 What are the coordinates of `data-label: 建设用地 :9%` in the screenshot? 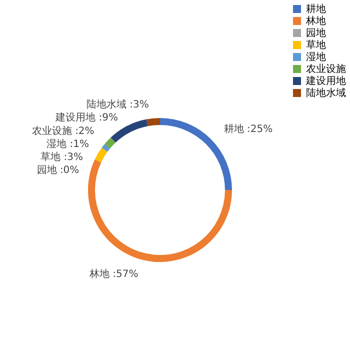 It's located at (86, 117).